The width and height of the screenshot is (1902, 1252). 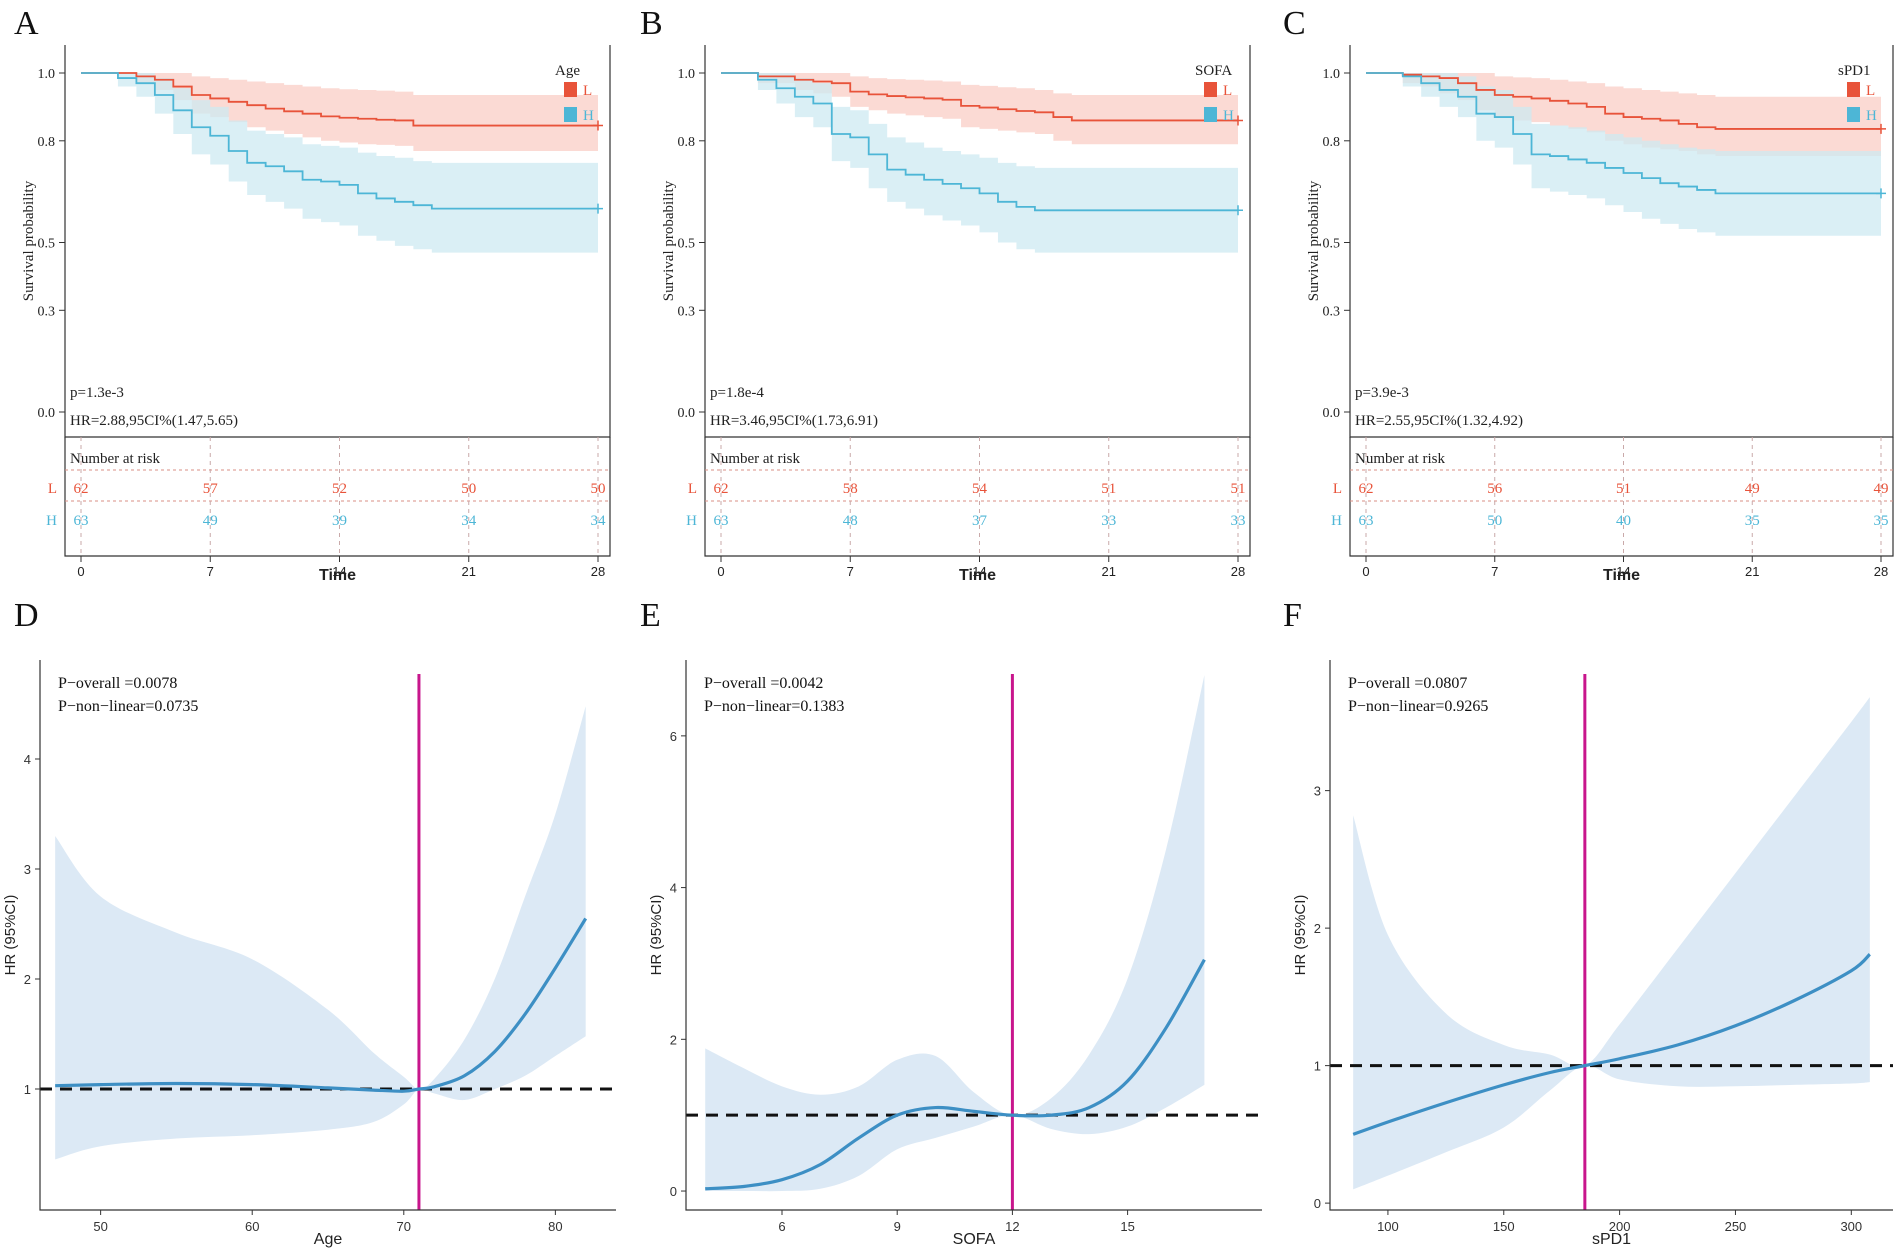 What do you see at coordinates (1870, 91) in the screenshot?
I see `legend-label-L: L` at bounding box center [1870, 91].